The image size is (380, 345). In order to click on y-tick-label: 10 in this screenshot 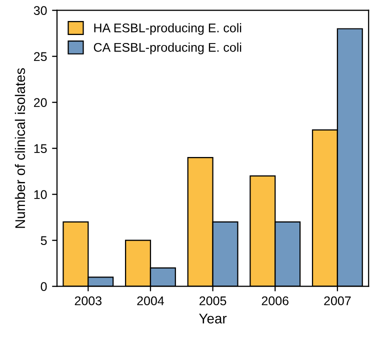, I will do `click(40, 194)`.